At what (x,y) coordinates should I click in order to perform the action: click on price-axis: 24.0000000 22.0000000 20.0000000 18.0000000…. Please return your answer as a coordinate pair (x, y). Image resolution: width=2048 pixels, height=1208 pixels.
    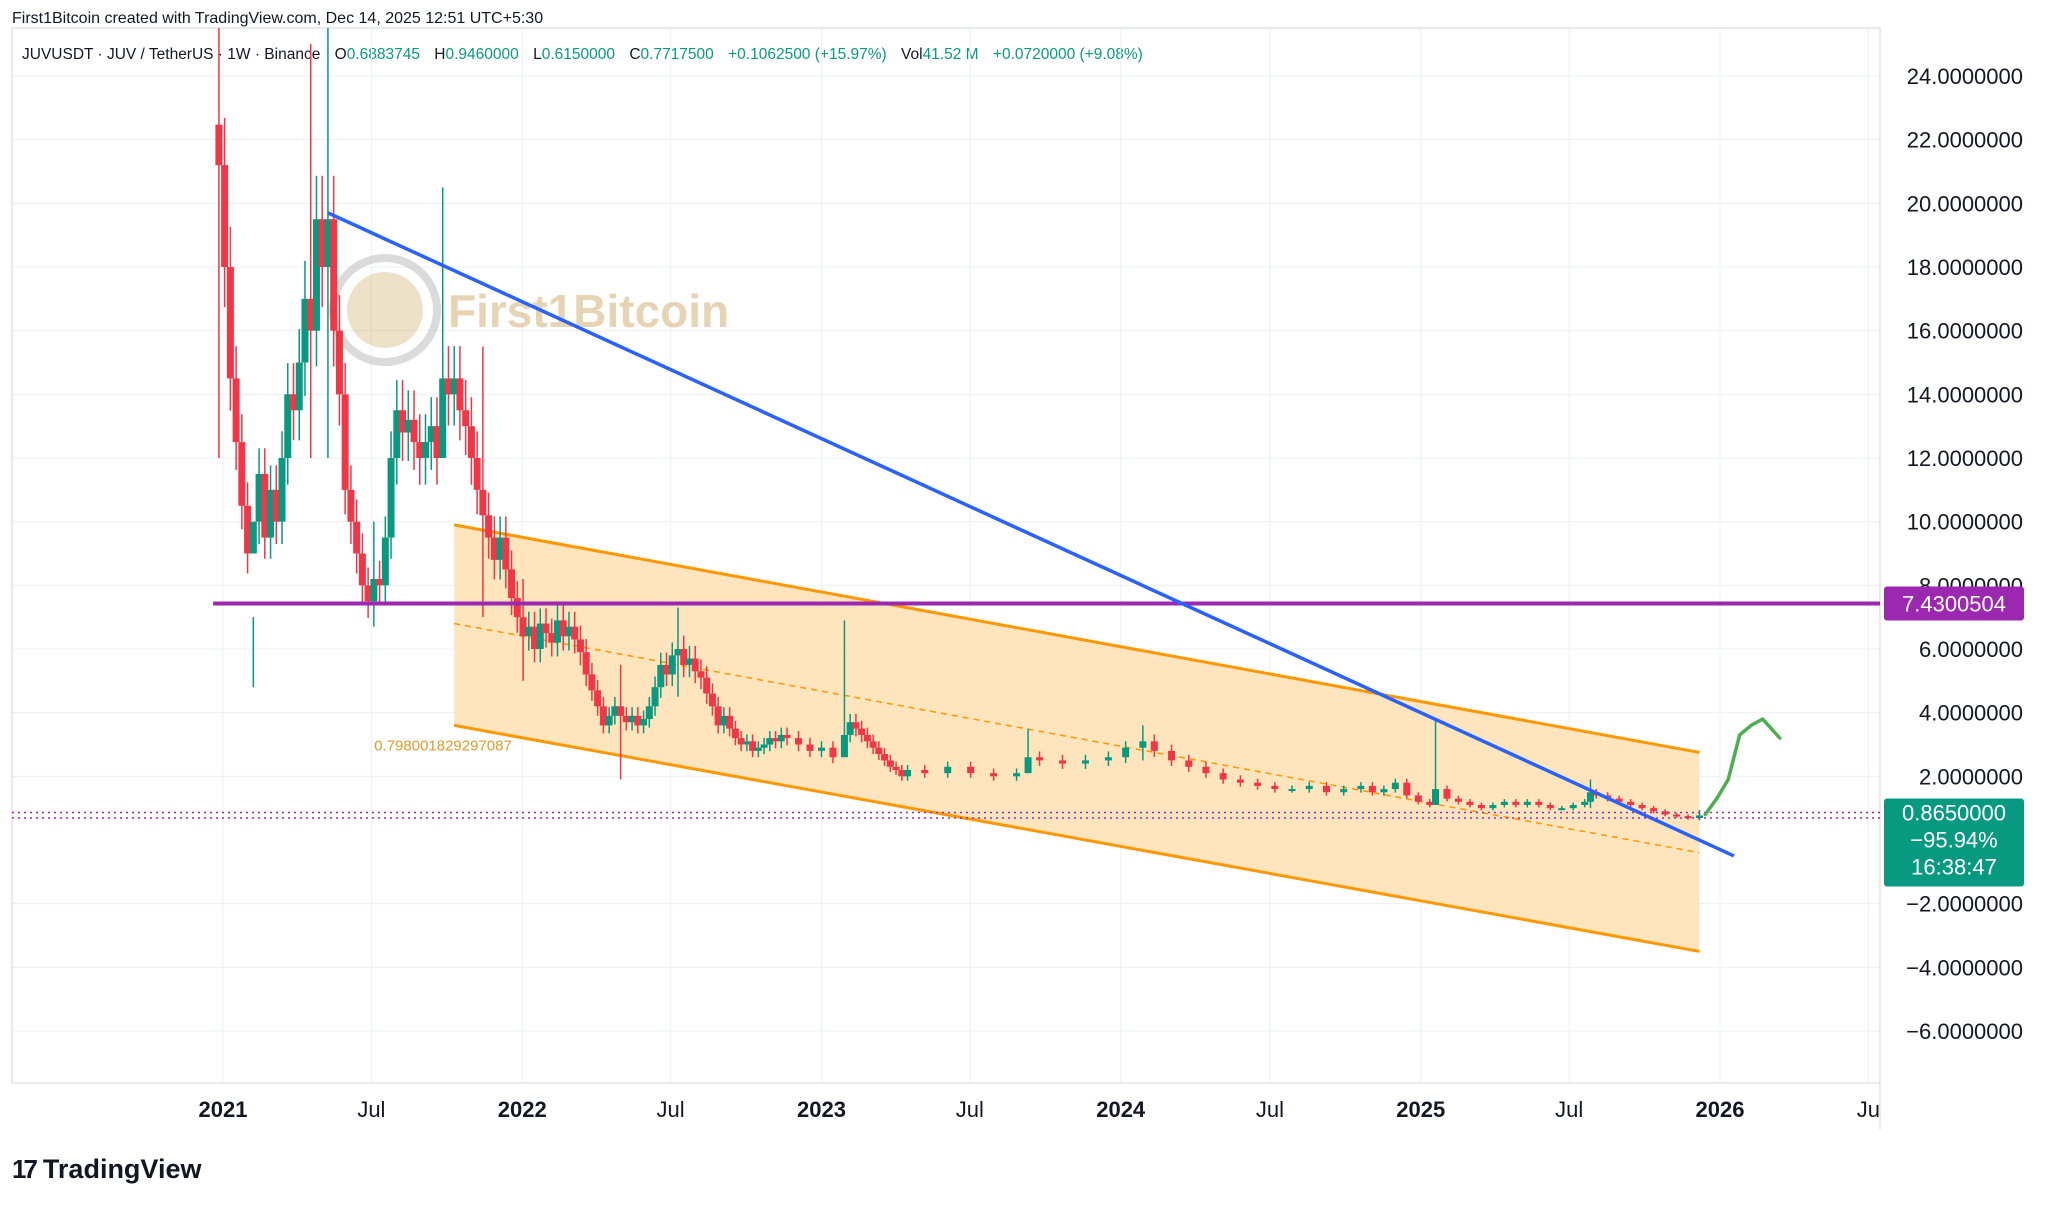
    Looking at the image, I should click on (1964, 554).